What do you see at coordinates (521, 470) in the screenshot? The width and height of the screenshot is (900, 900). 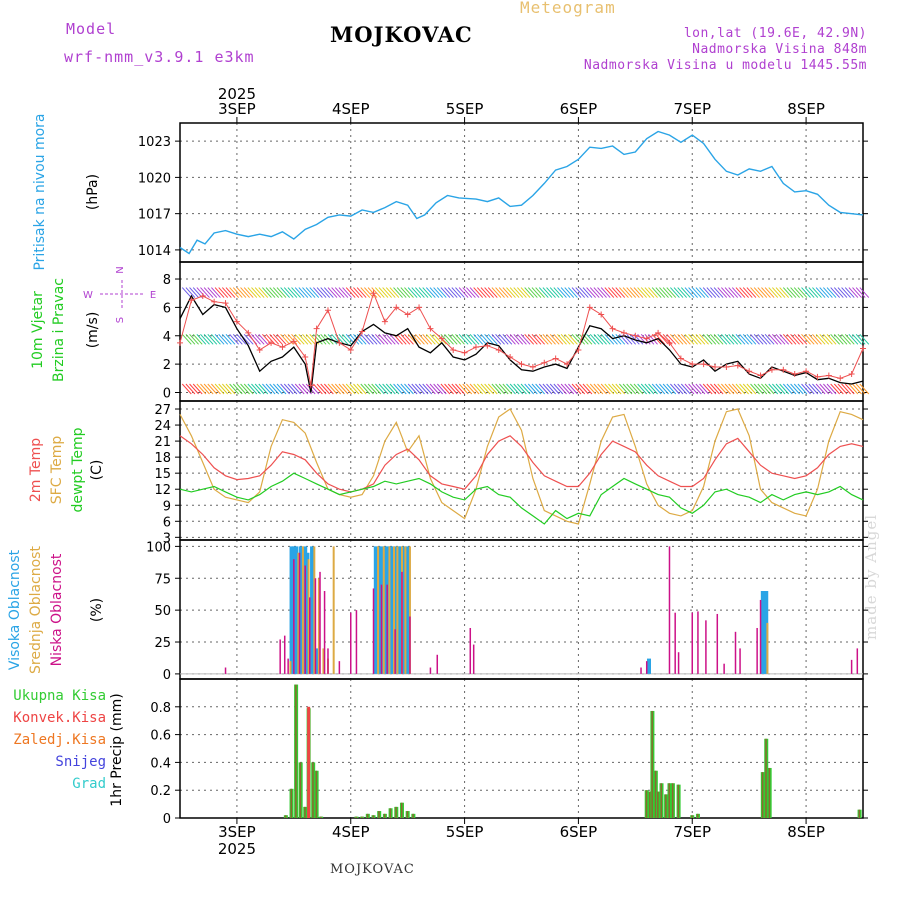 I see `temperature-frame` at bounding box center [521, 470].